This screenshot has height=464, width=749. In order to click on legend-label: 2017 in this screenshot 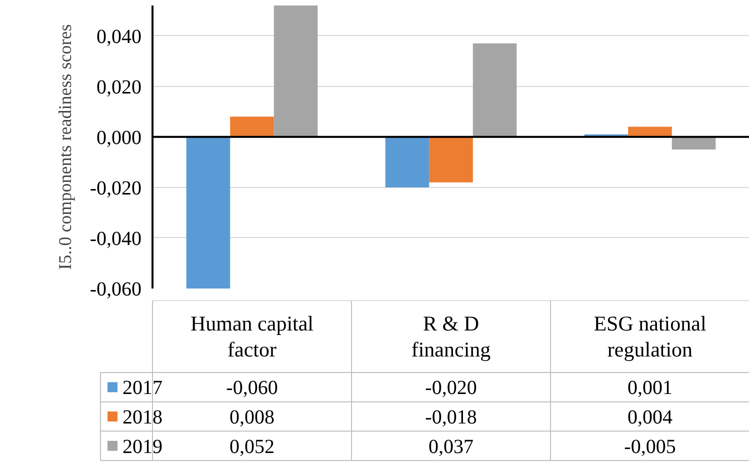, I will do `click(142, 388)`.